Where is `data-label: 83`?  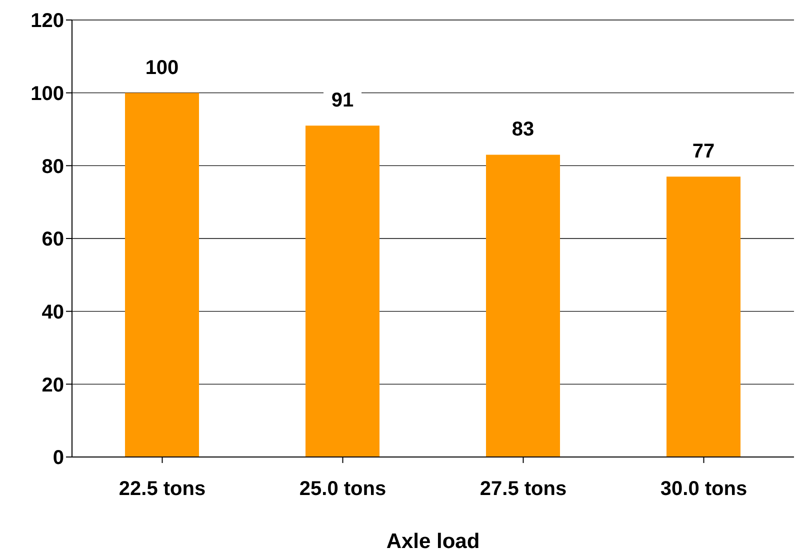
data-label: 83 is located at coordinates (523, 129).